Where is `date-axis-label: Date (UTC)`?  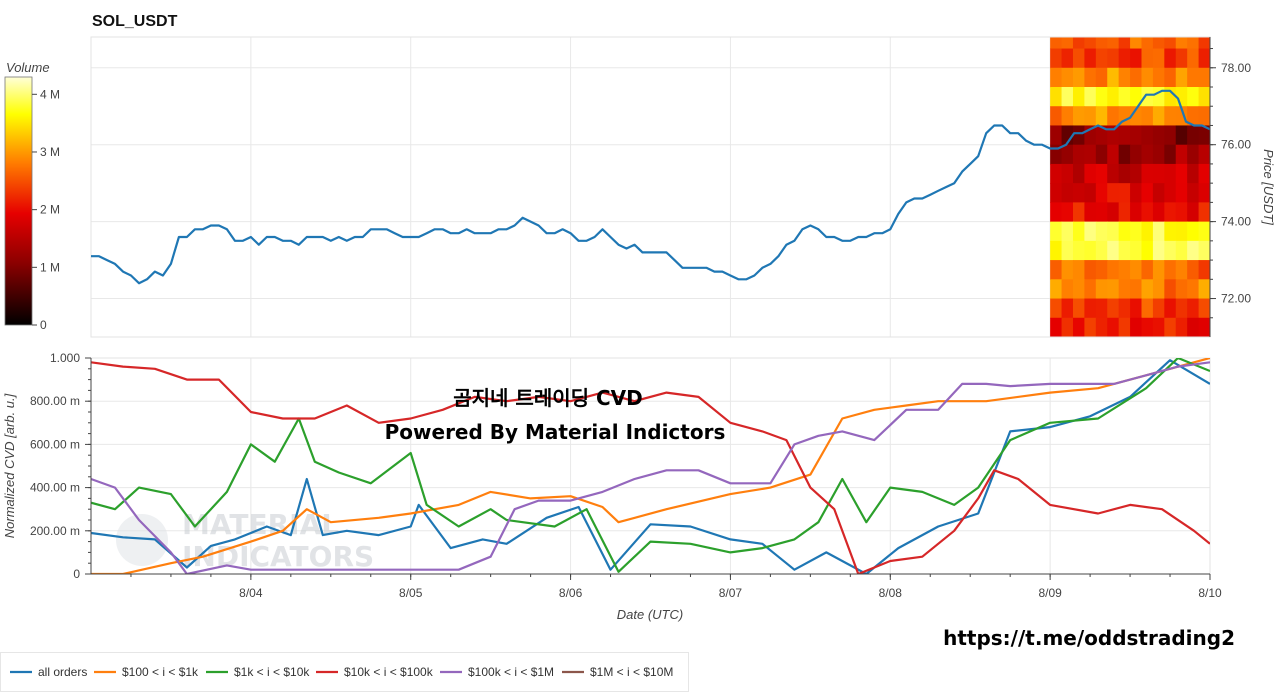
date-axis-label: Date (UTC) is located at coordinates (650, 614).